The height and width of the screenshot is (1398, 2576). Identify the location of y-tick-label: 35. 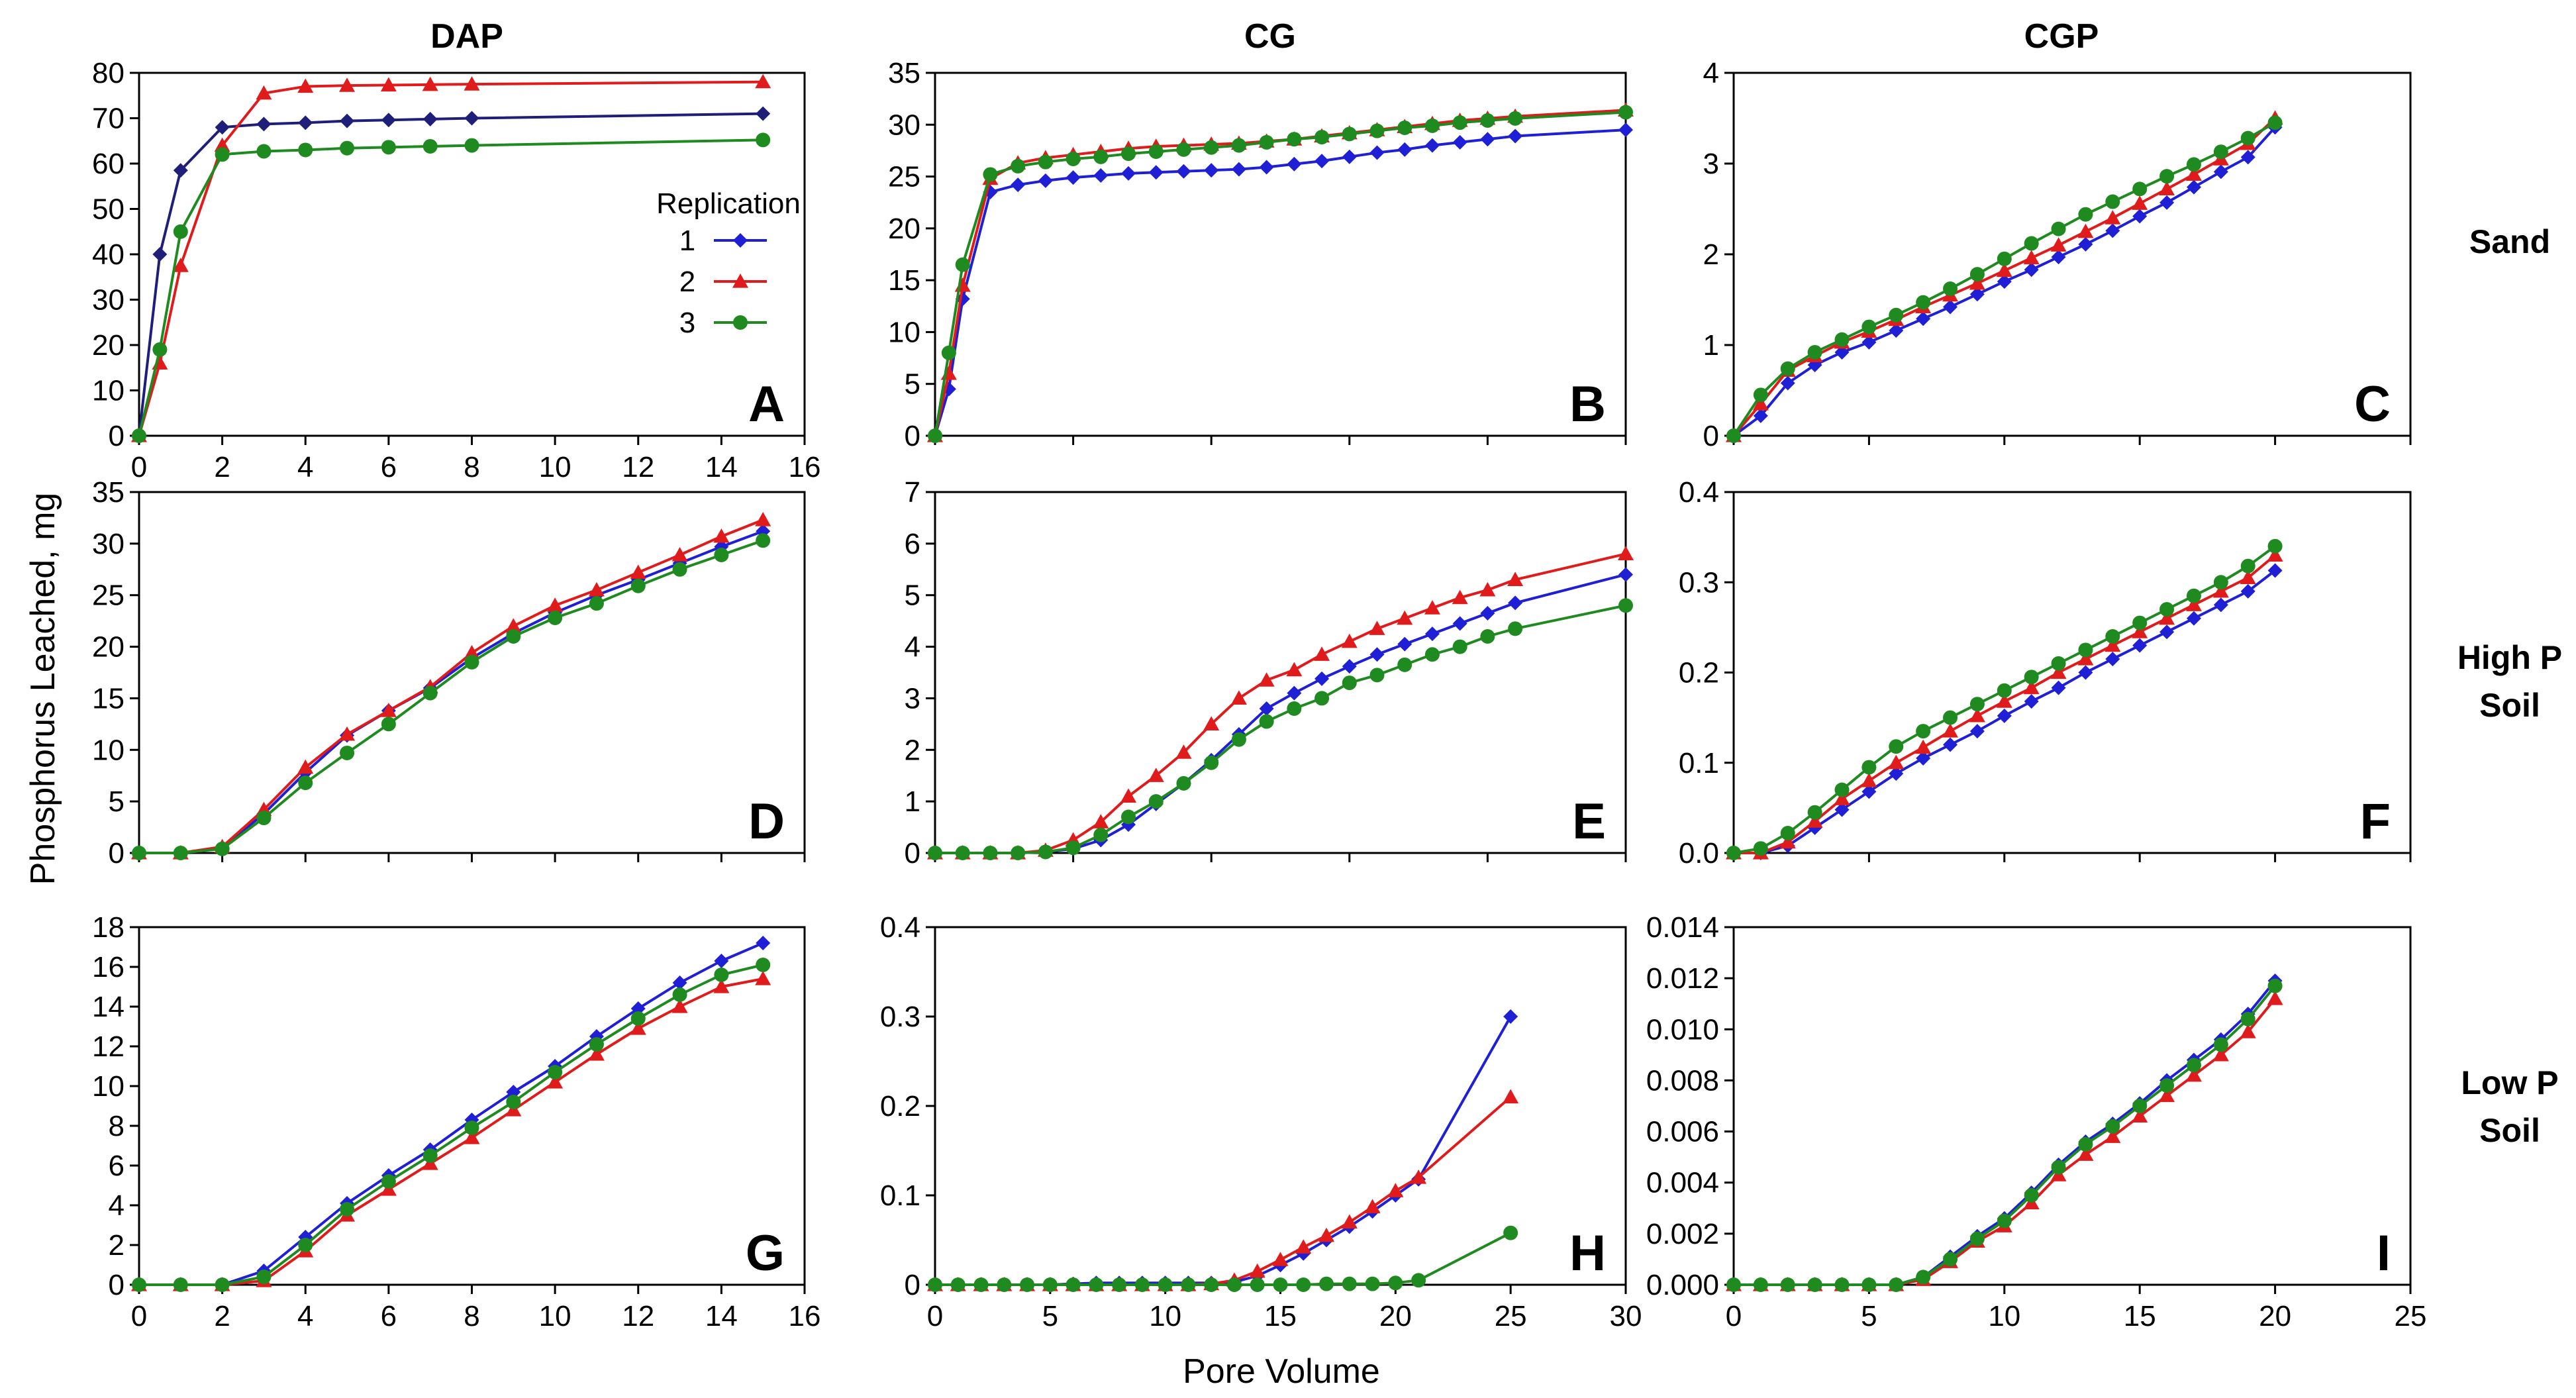
(108, 492).